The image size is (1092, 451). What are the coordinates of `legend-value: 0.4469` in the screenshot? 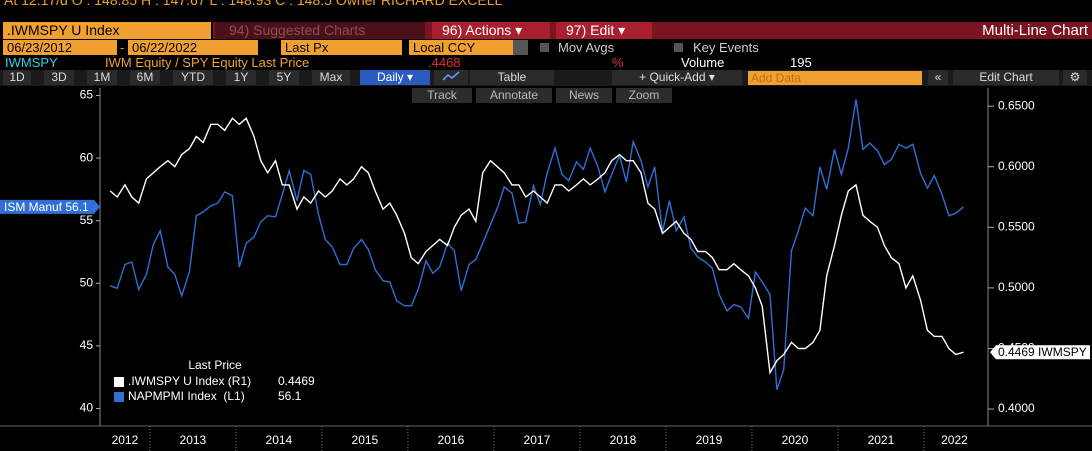 It's located at (296, 381).